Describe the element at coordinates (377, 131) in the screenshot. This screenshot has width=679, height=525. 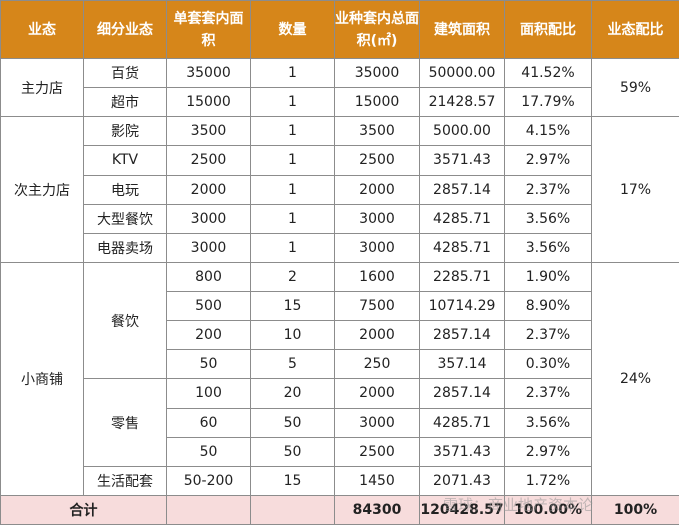
I see `total-area-cell: 3500` at that location.